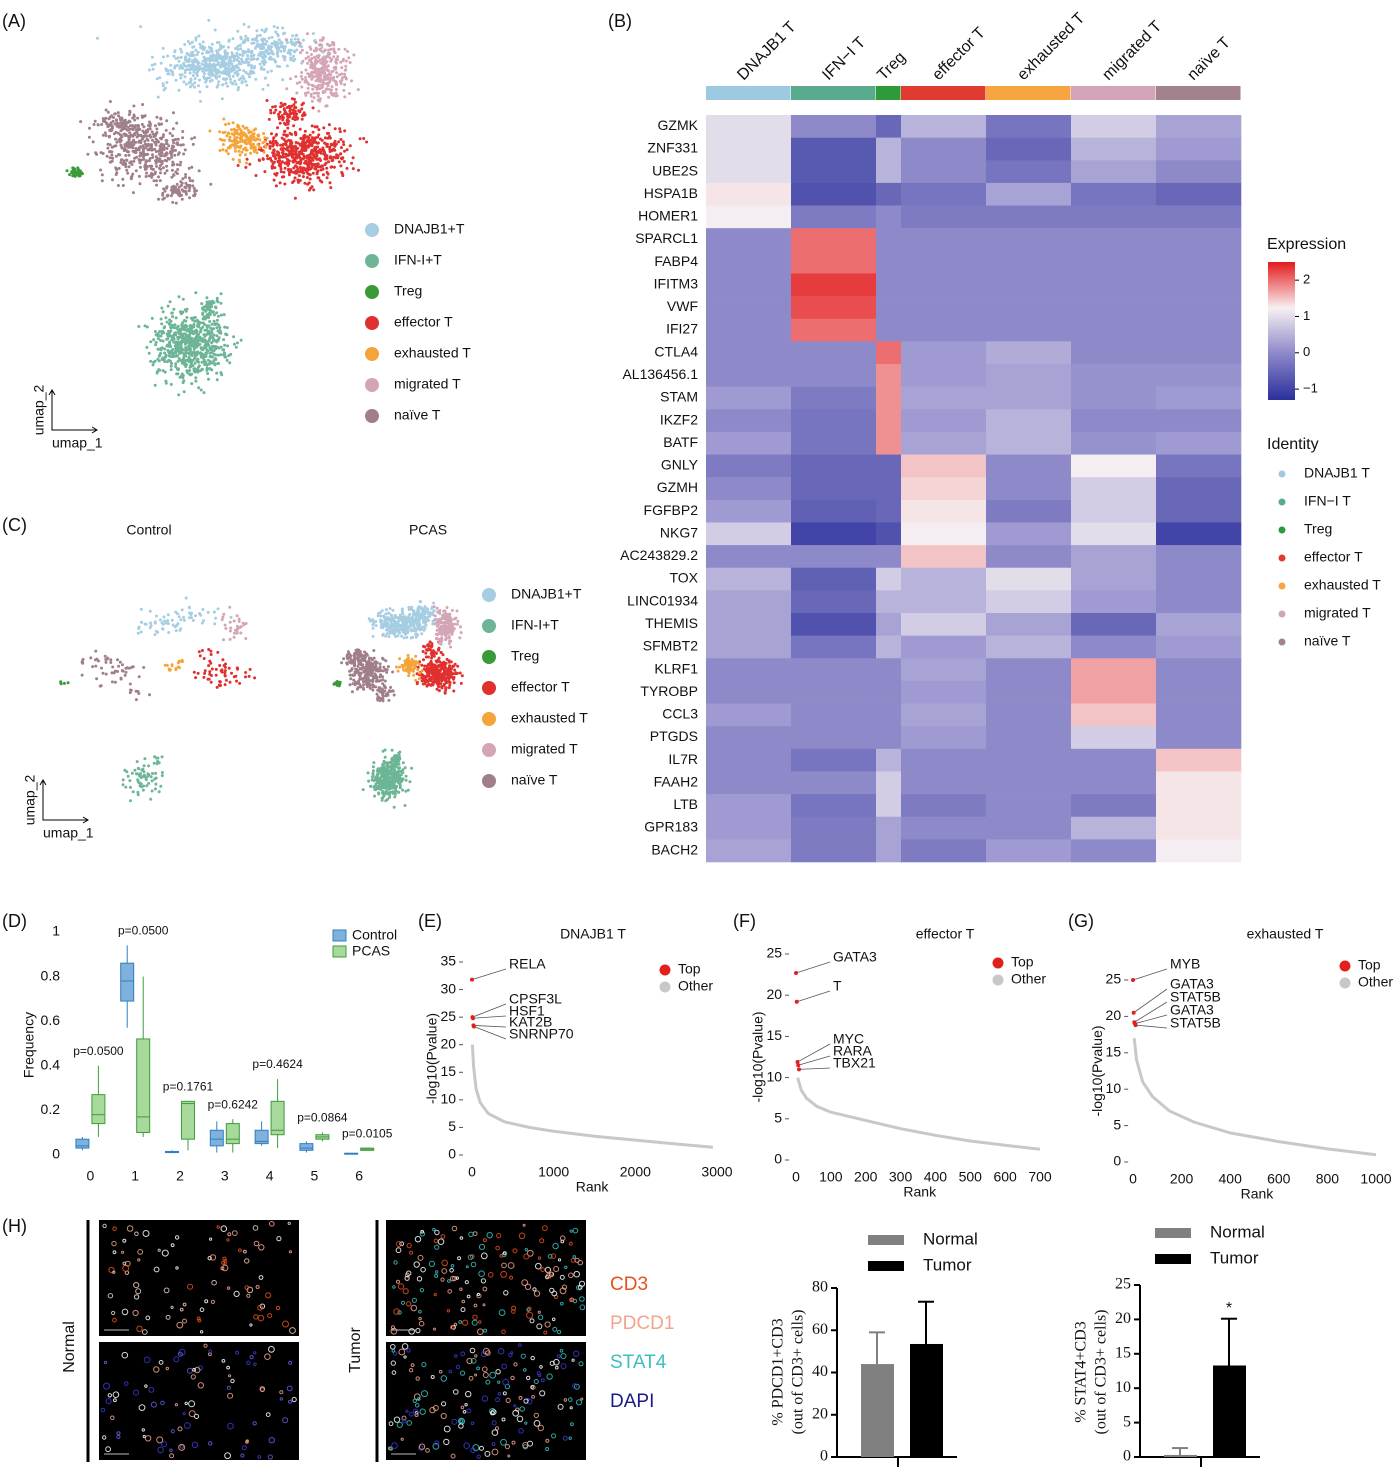  What do you see at coordinates (1028, 93) in the screenshot?
I see `cluster-bar` at bounding box center [1028, 93].